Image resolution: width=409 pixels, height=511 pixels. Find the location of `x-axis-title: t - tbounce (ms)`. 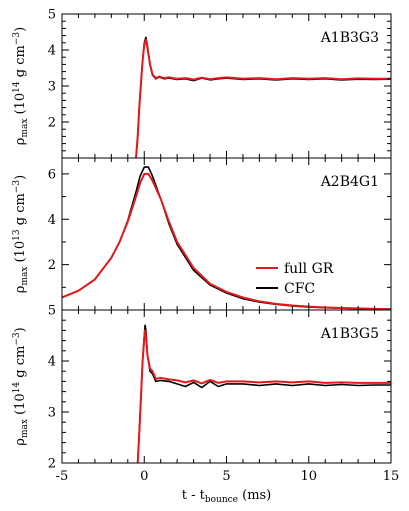

x-axis-title: t - tbounce (ms) is located at coordinates (227, 496).